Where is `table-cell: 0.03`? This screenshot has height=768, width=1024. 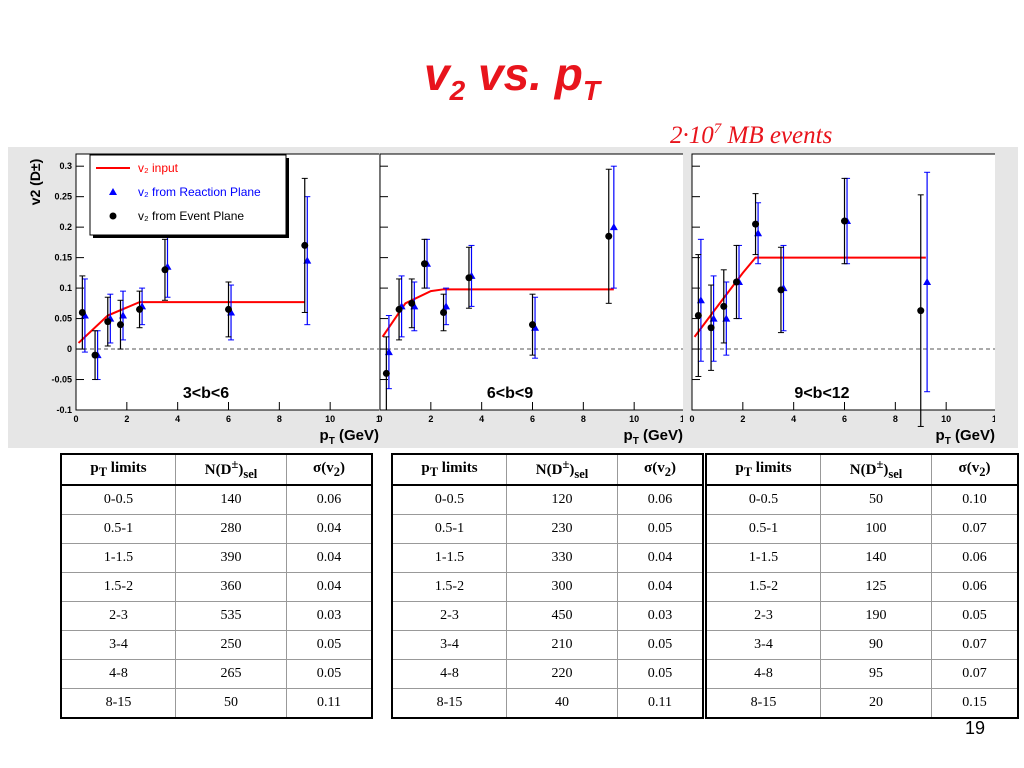
table-cell: 0.03 is located at coordinates (329, 616).